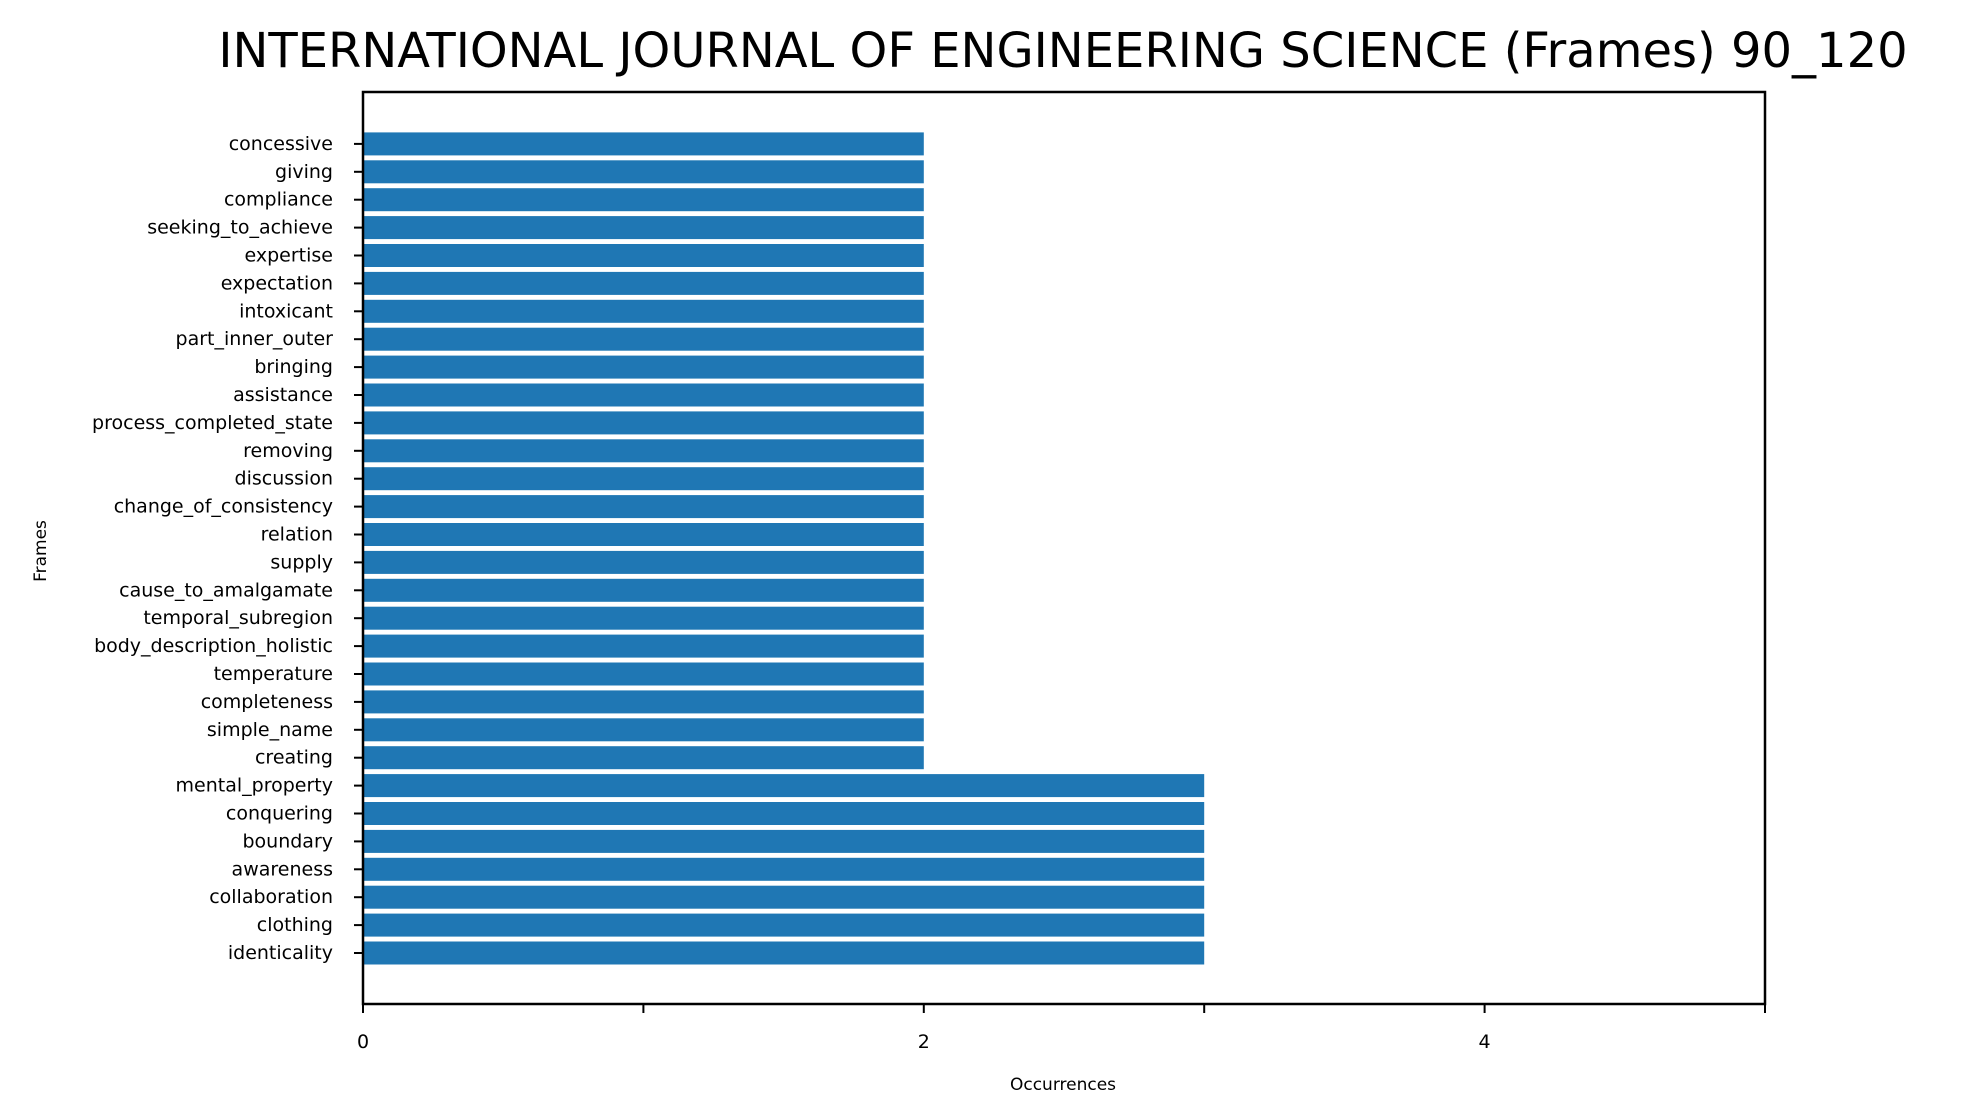 Image resolution: width=1970 pixels, height=1118 pixels. What do you see at coordinates (643, 367) in the screenshot?
I see `bar-bringing` at bounding box center [643, 367].